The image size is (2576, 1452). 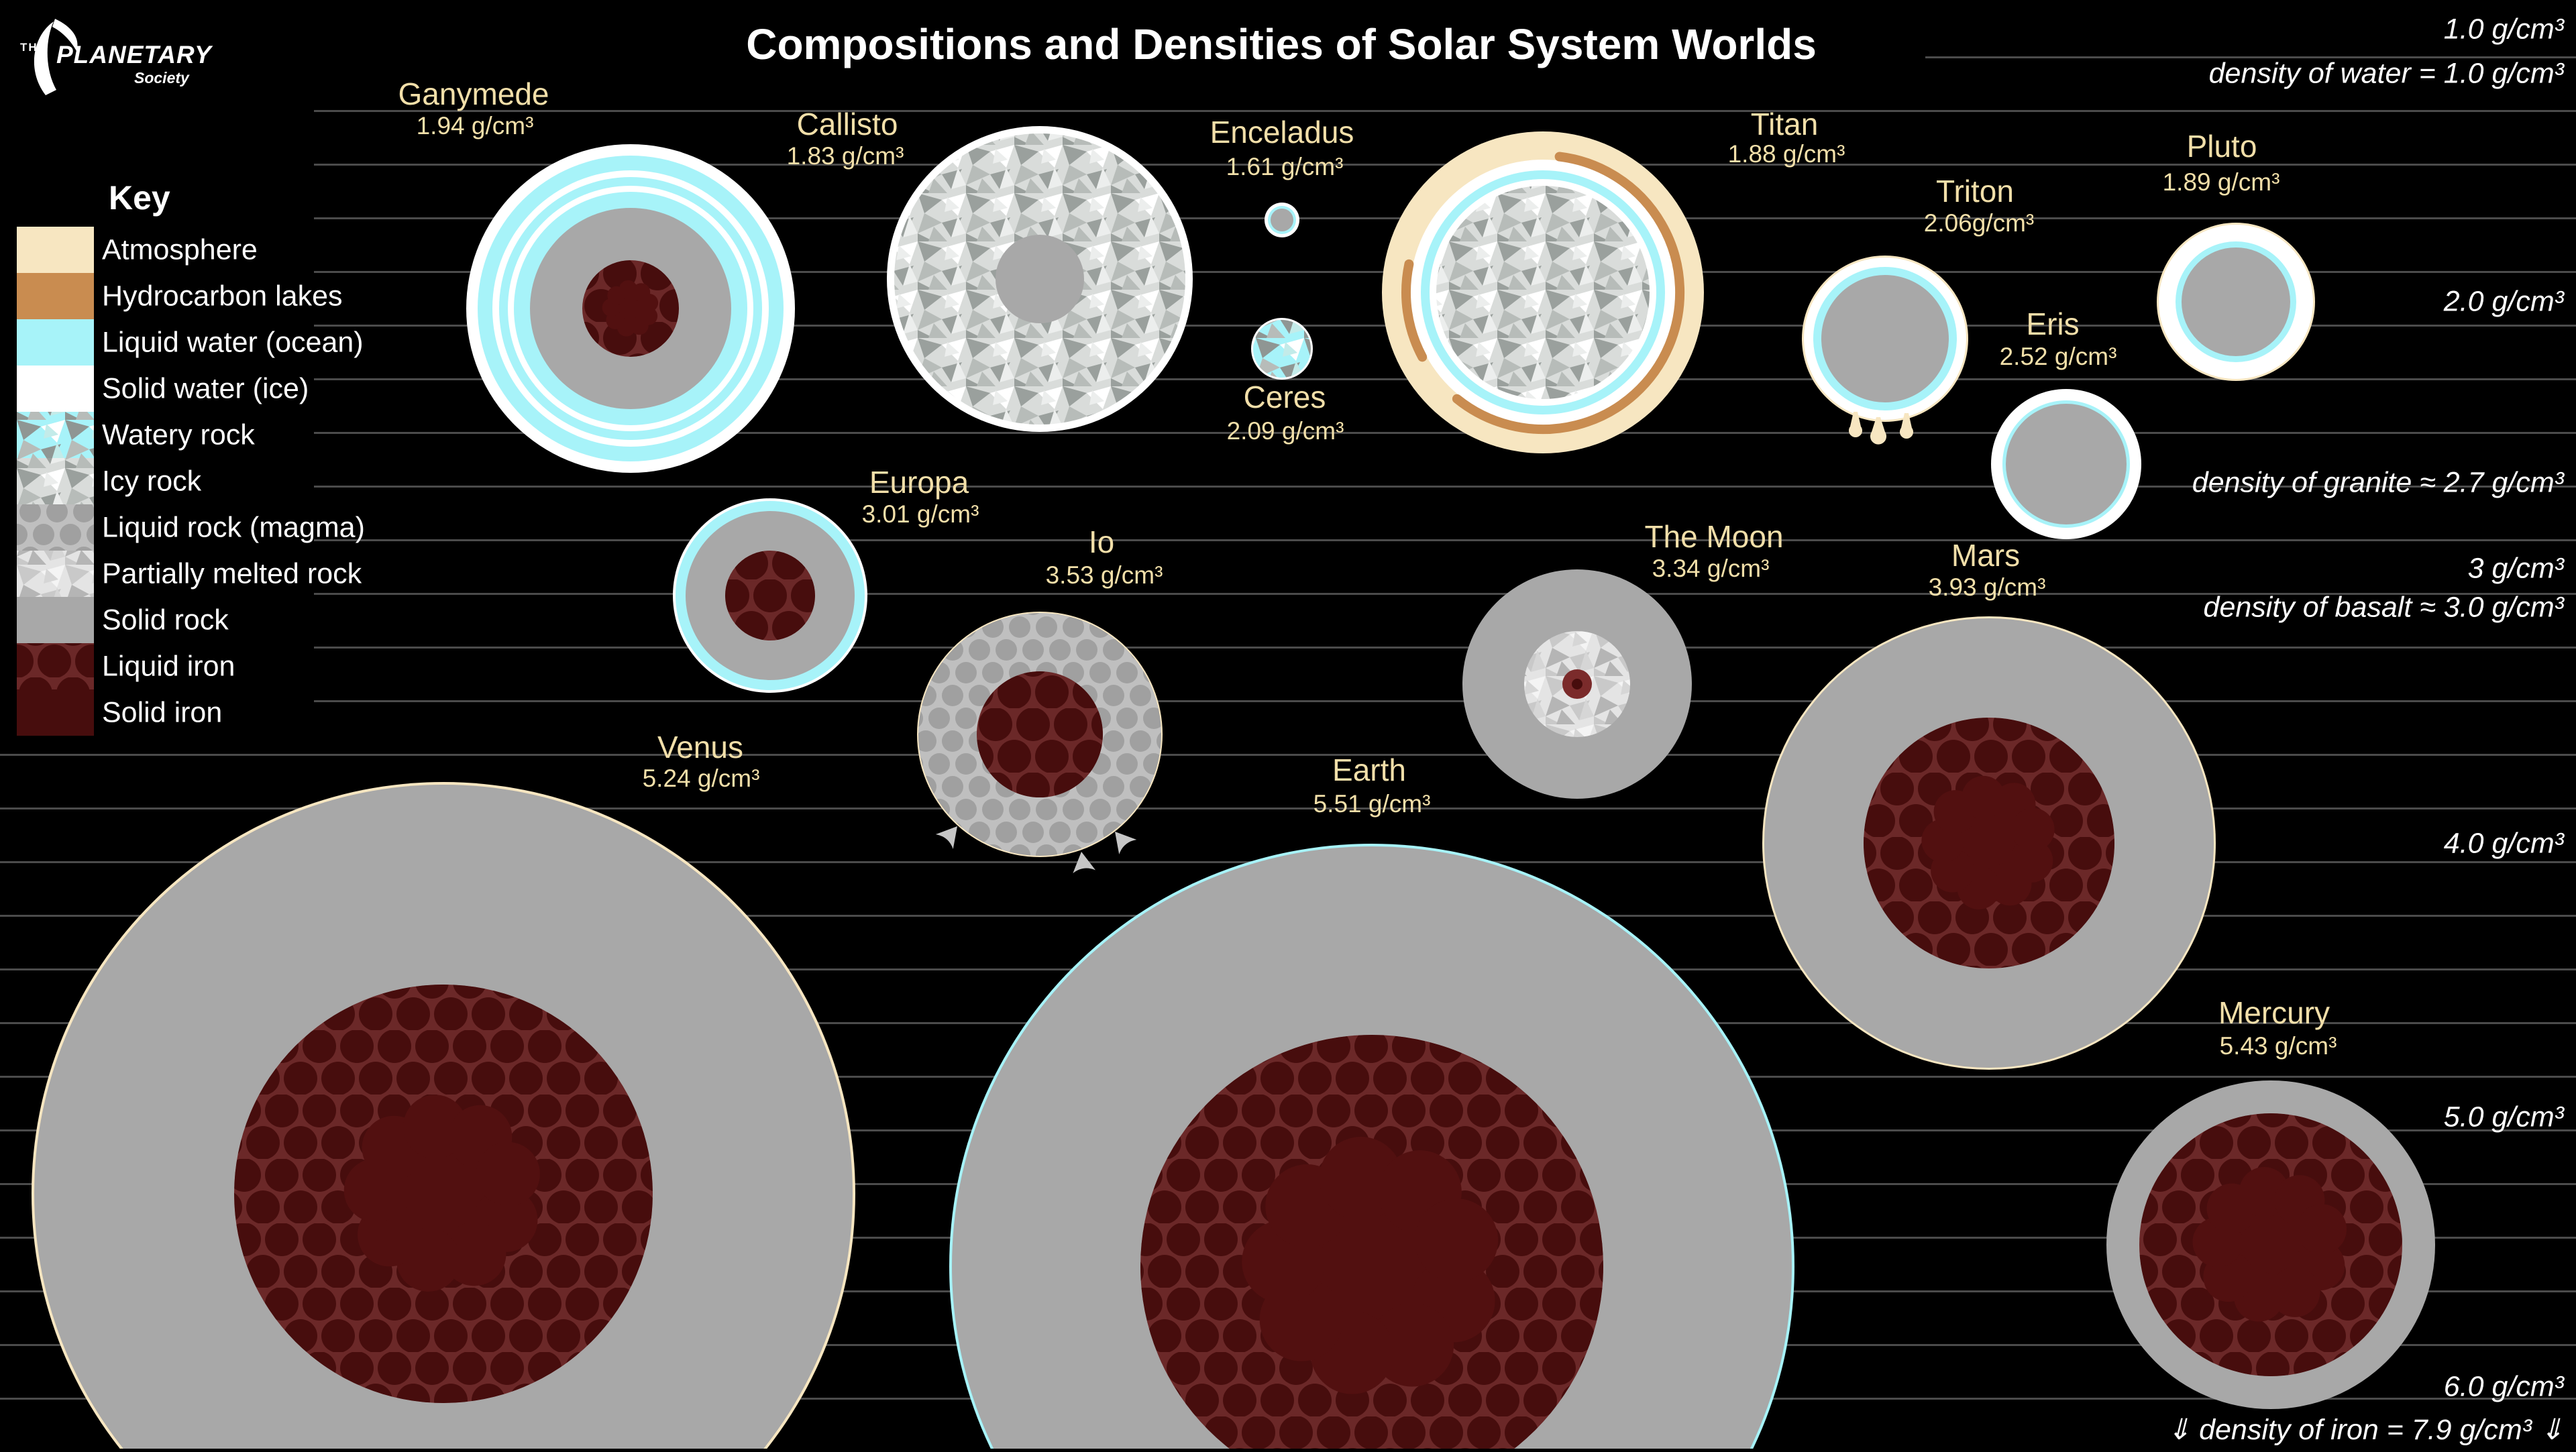 I want to click on world-eris, so click(x=2066, y=464).